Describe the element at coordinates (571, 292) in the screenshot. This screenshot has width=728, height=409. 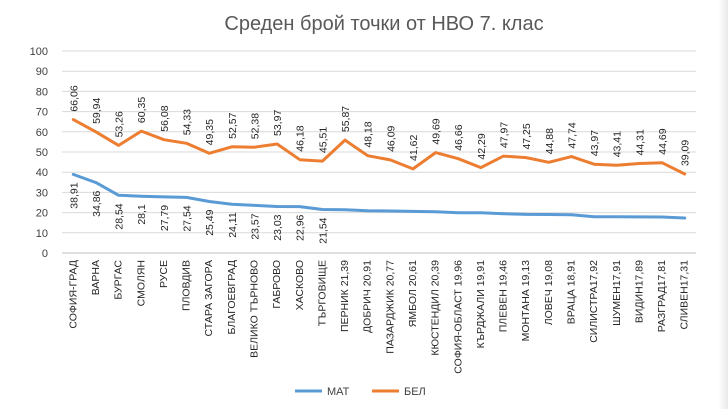
I see `x-tick-label: ВРАЦА 18,91` at that location.